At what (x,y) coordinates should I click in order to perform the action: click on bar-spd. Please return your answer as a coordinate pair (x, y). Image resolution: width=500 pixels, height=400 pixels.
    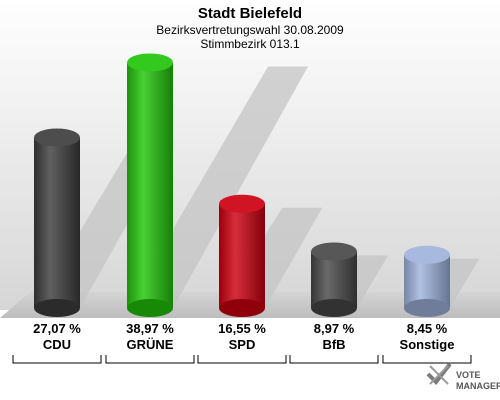
    Looking at the image, I should click on (242, 255).